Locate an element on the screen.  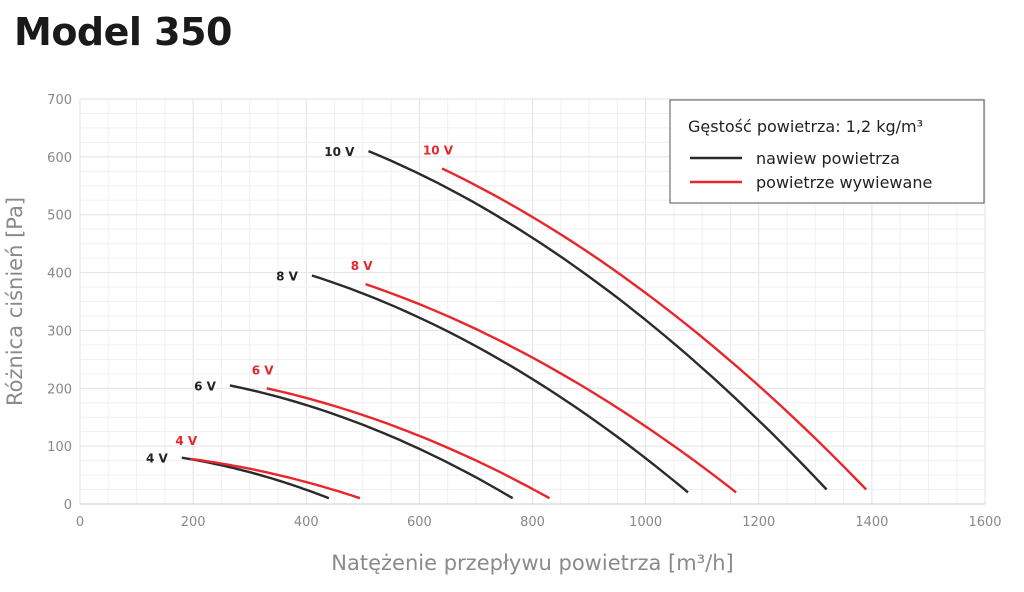
x-tick-label: 600 is located at coordinates (419, 522).